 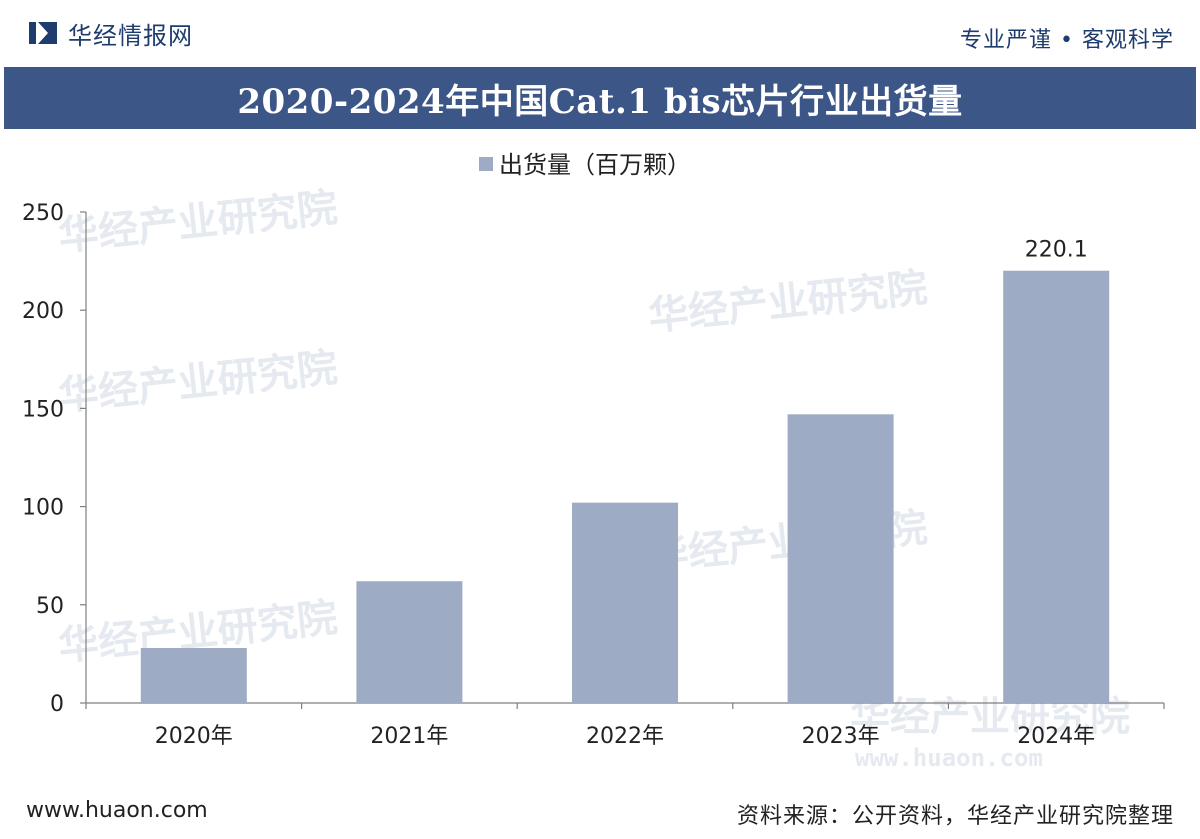 What do you see at coordinates (117, 810) in the screenshot?
I see `footer-website: www.huaon.com` at bounding box center [117, 810].